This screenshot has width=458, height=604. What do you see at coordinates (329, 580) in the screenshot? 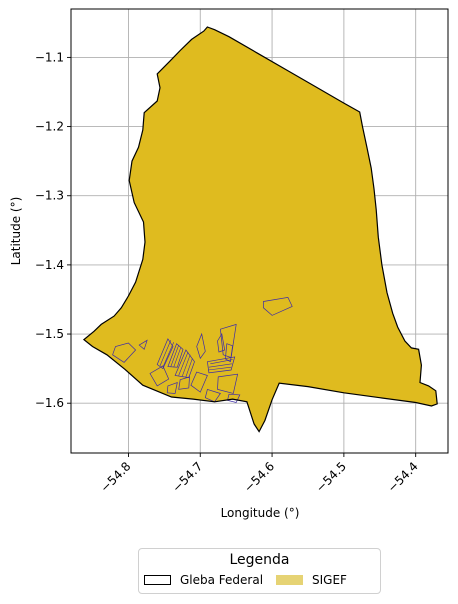
I see `legend-label-sigef: SIGEF` at bounding box center [329, 580].